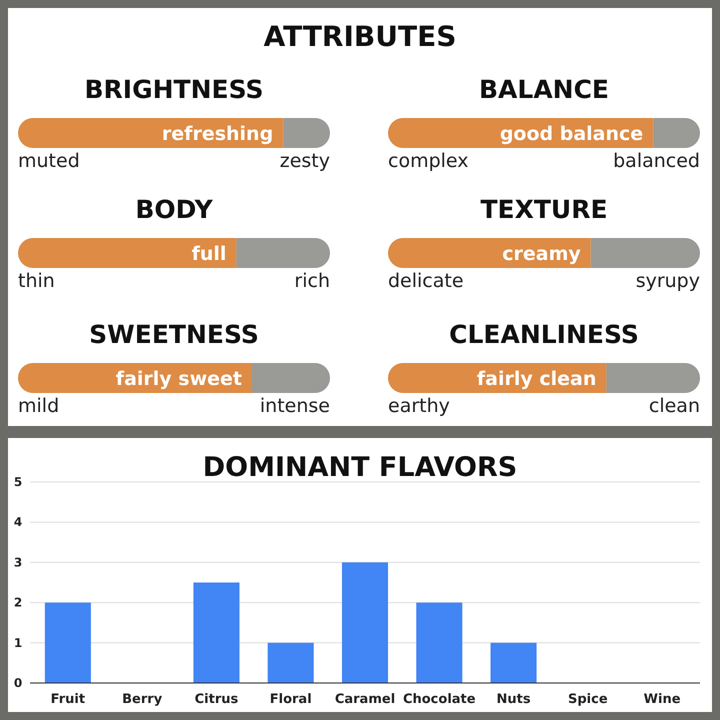 The width and height of the screenshot is (720, 720). Describe the element at coordinates (572, 134) in the screenshot. I see `annotation: good balance` at that location.